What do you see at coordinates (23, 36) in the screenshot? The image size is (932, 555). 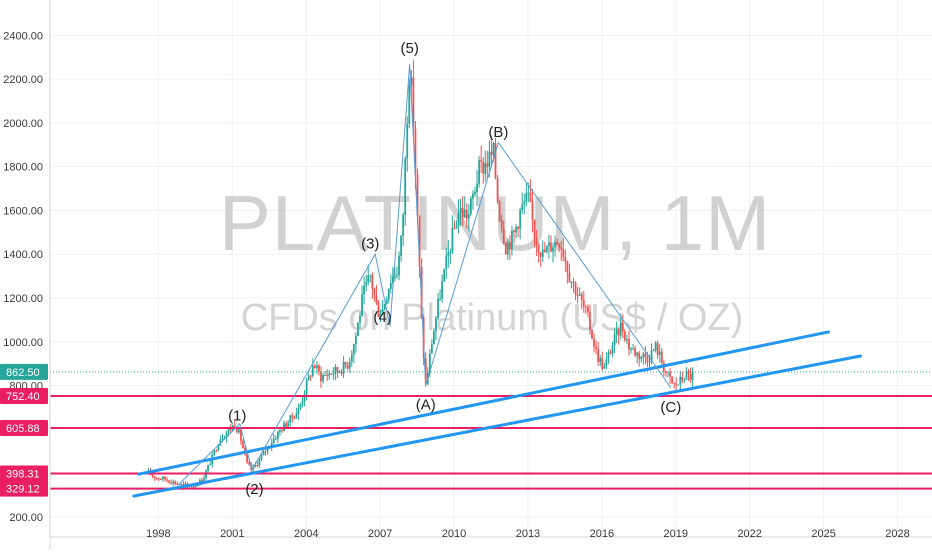 I see `y-tick-label: 2400.00` at bounding box center [23, 36].